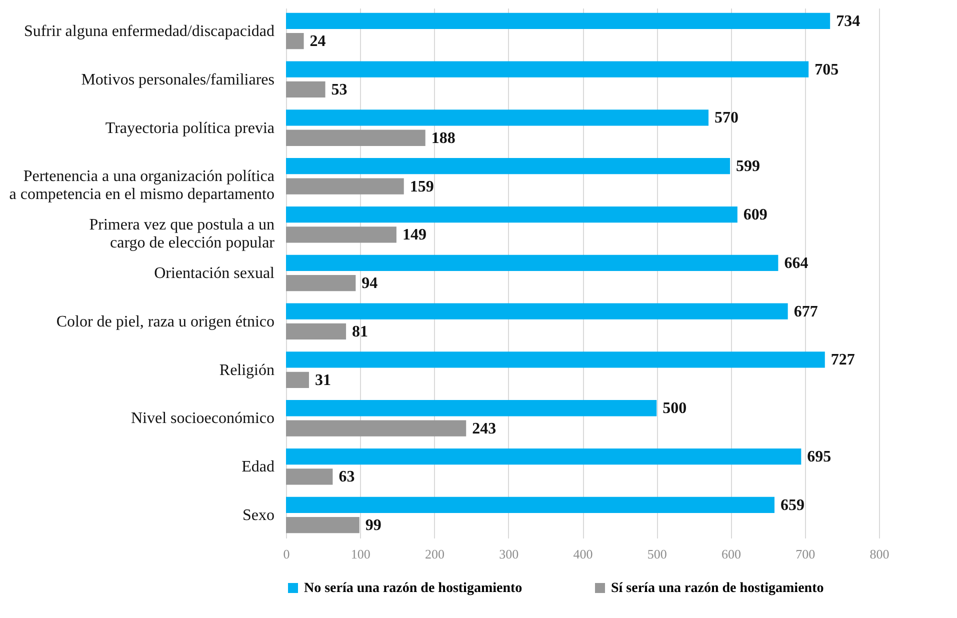 The height and width of the screenshot is (618, 957). What do you see at coordinates (796, 263) in the screenshot?
I see `data-label: 664` at bounding box center [796, 263].